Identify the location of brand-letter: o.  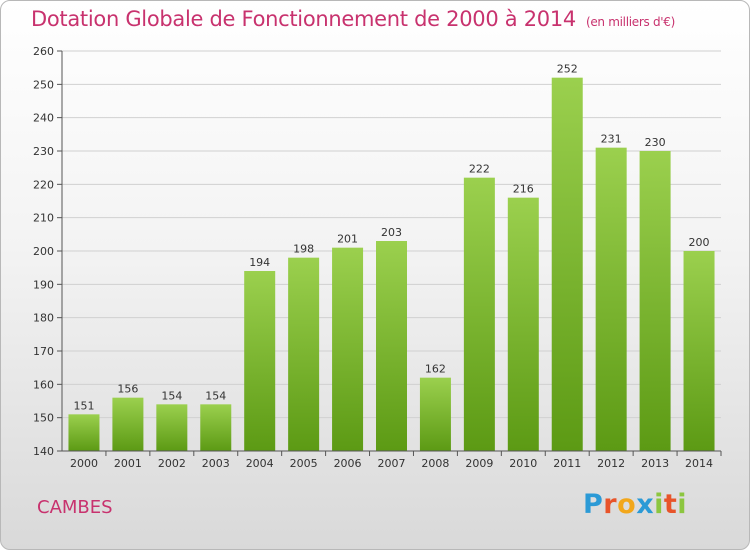
(627, 504).